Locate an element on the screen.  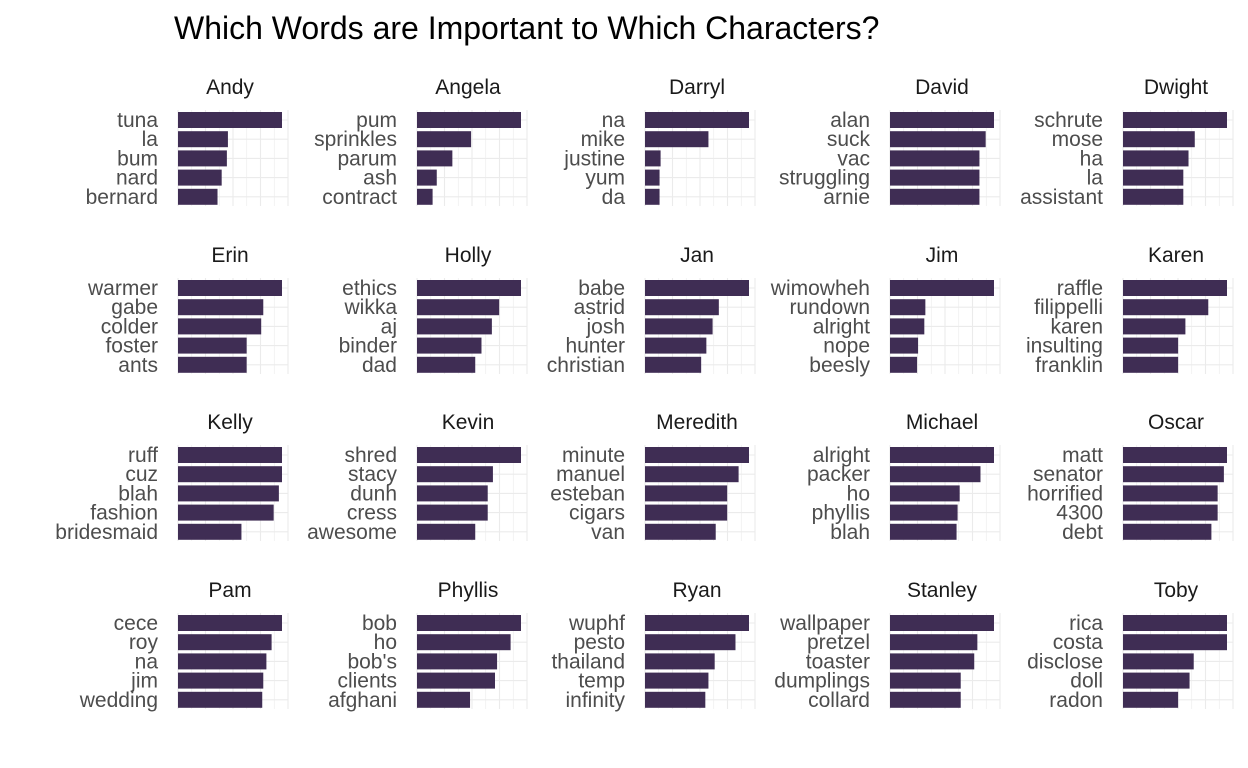
bar-angela-ash is located at coordinates (427, 177).